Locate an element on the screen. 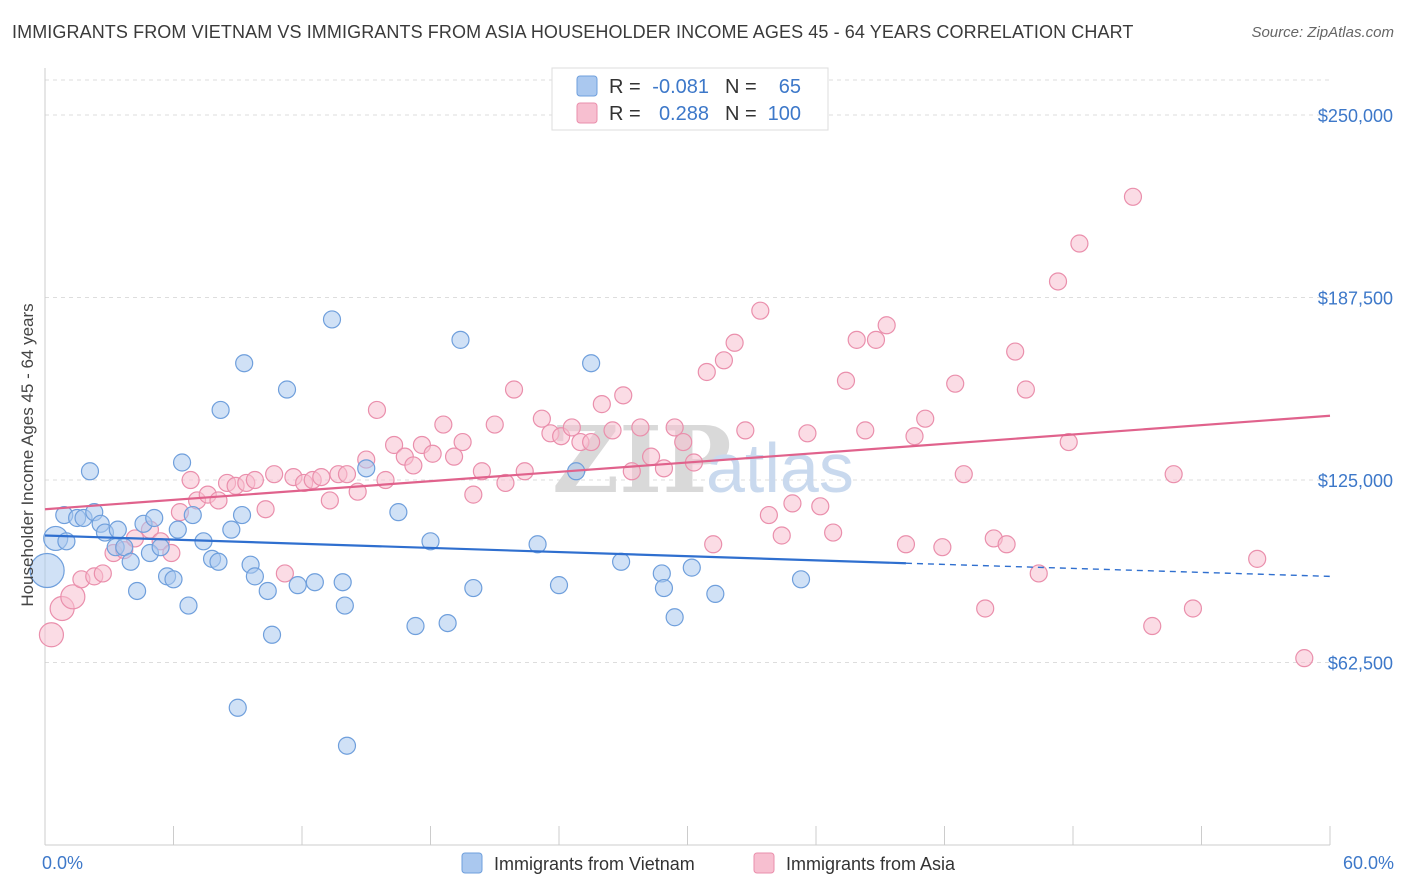  legend-box is located at coordinates (690, 99).